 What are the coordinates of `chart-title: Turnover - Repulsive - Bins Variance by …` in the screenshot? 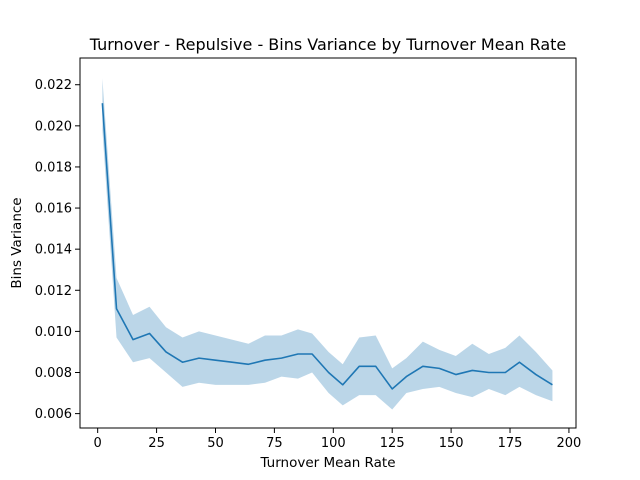 It's located at (328, 44).